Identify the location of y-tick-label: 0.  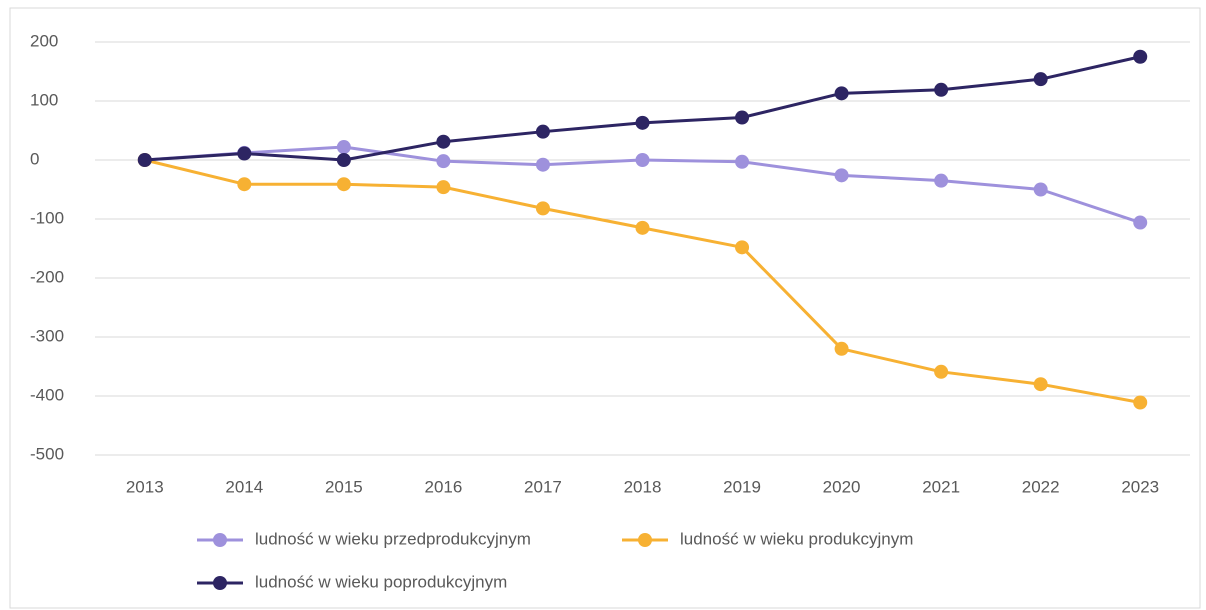
(34, 158).